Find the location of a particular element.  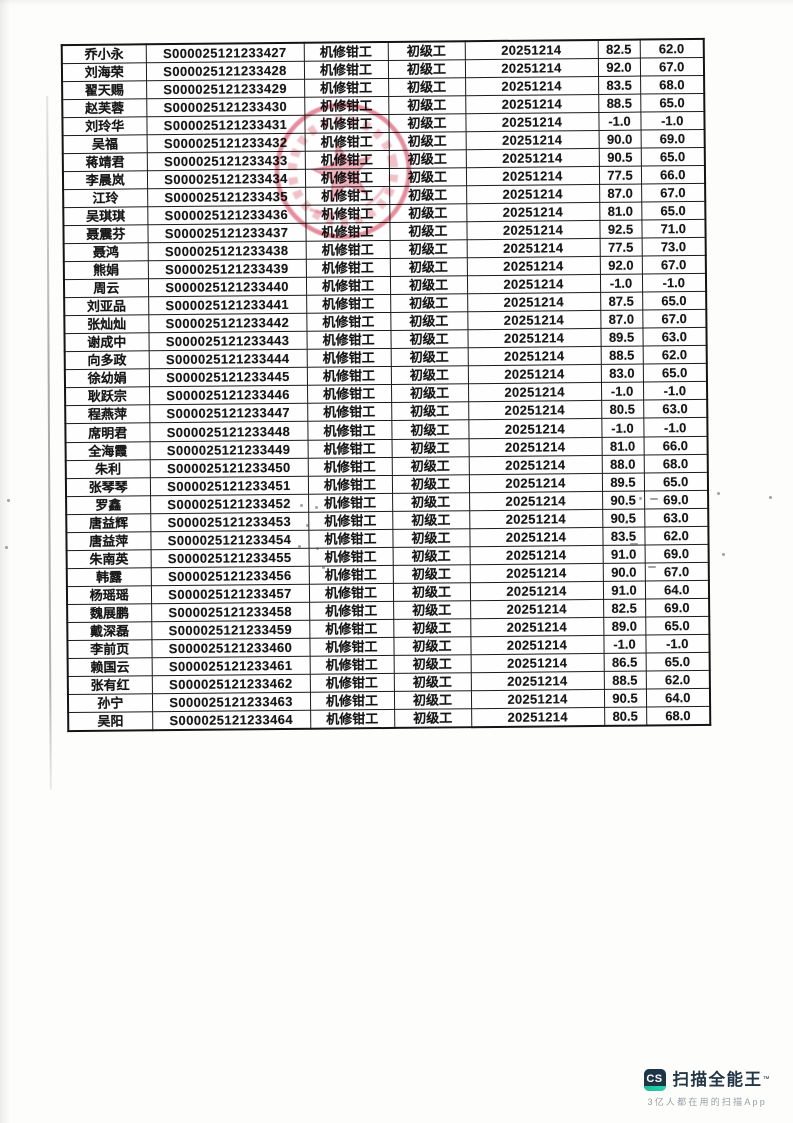

cell-candidate-name: 谢成中 is located at coordinates (106, 342).